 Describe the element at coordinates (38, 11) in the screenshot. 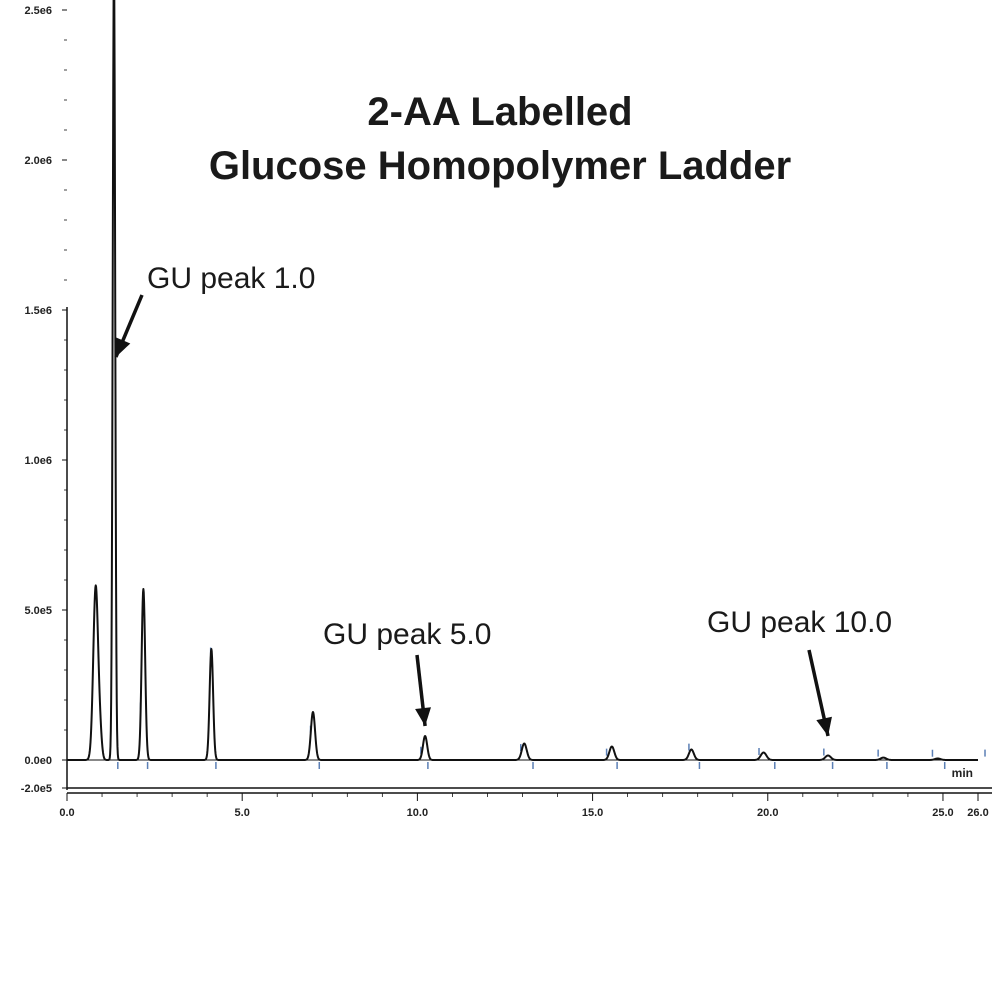

I see `y-tick-label: 2.5e6` at that location.